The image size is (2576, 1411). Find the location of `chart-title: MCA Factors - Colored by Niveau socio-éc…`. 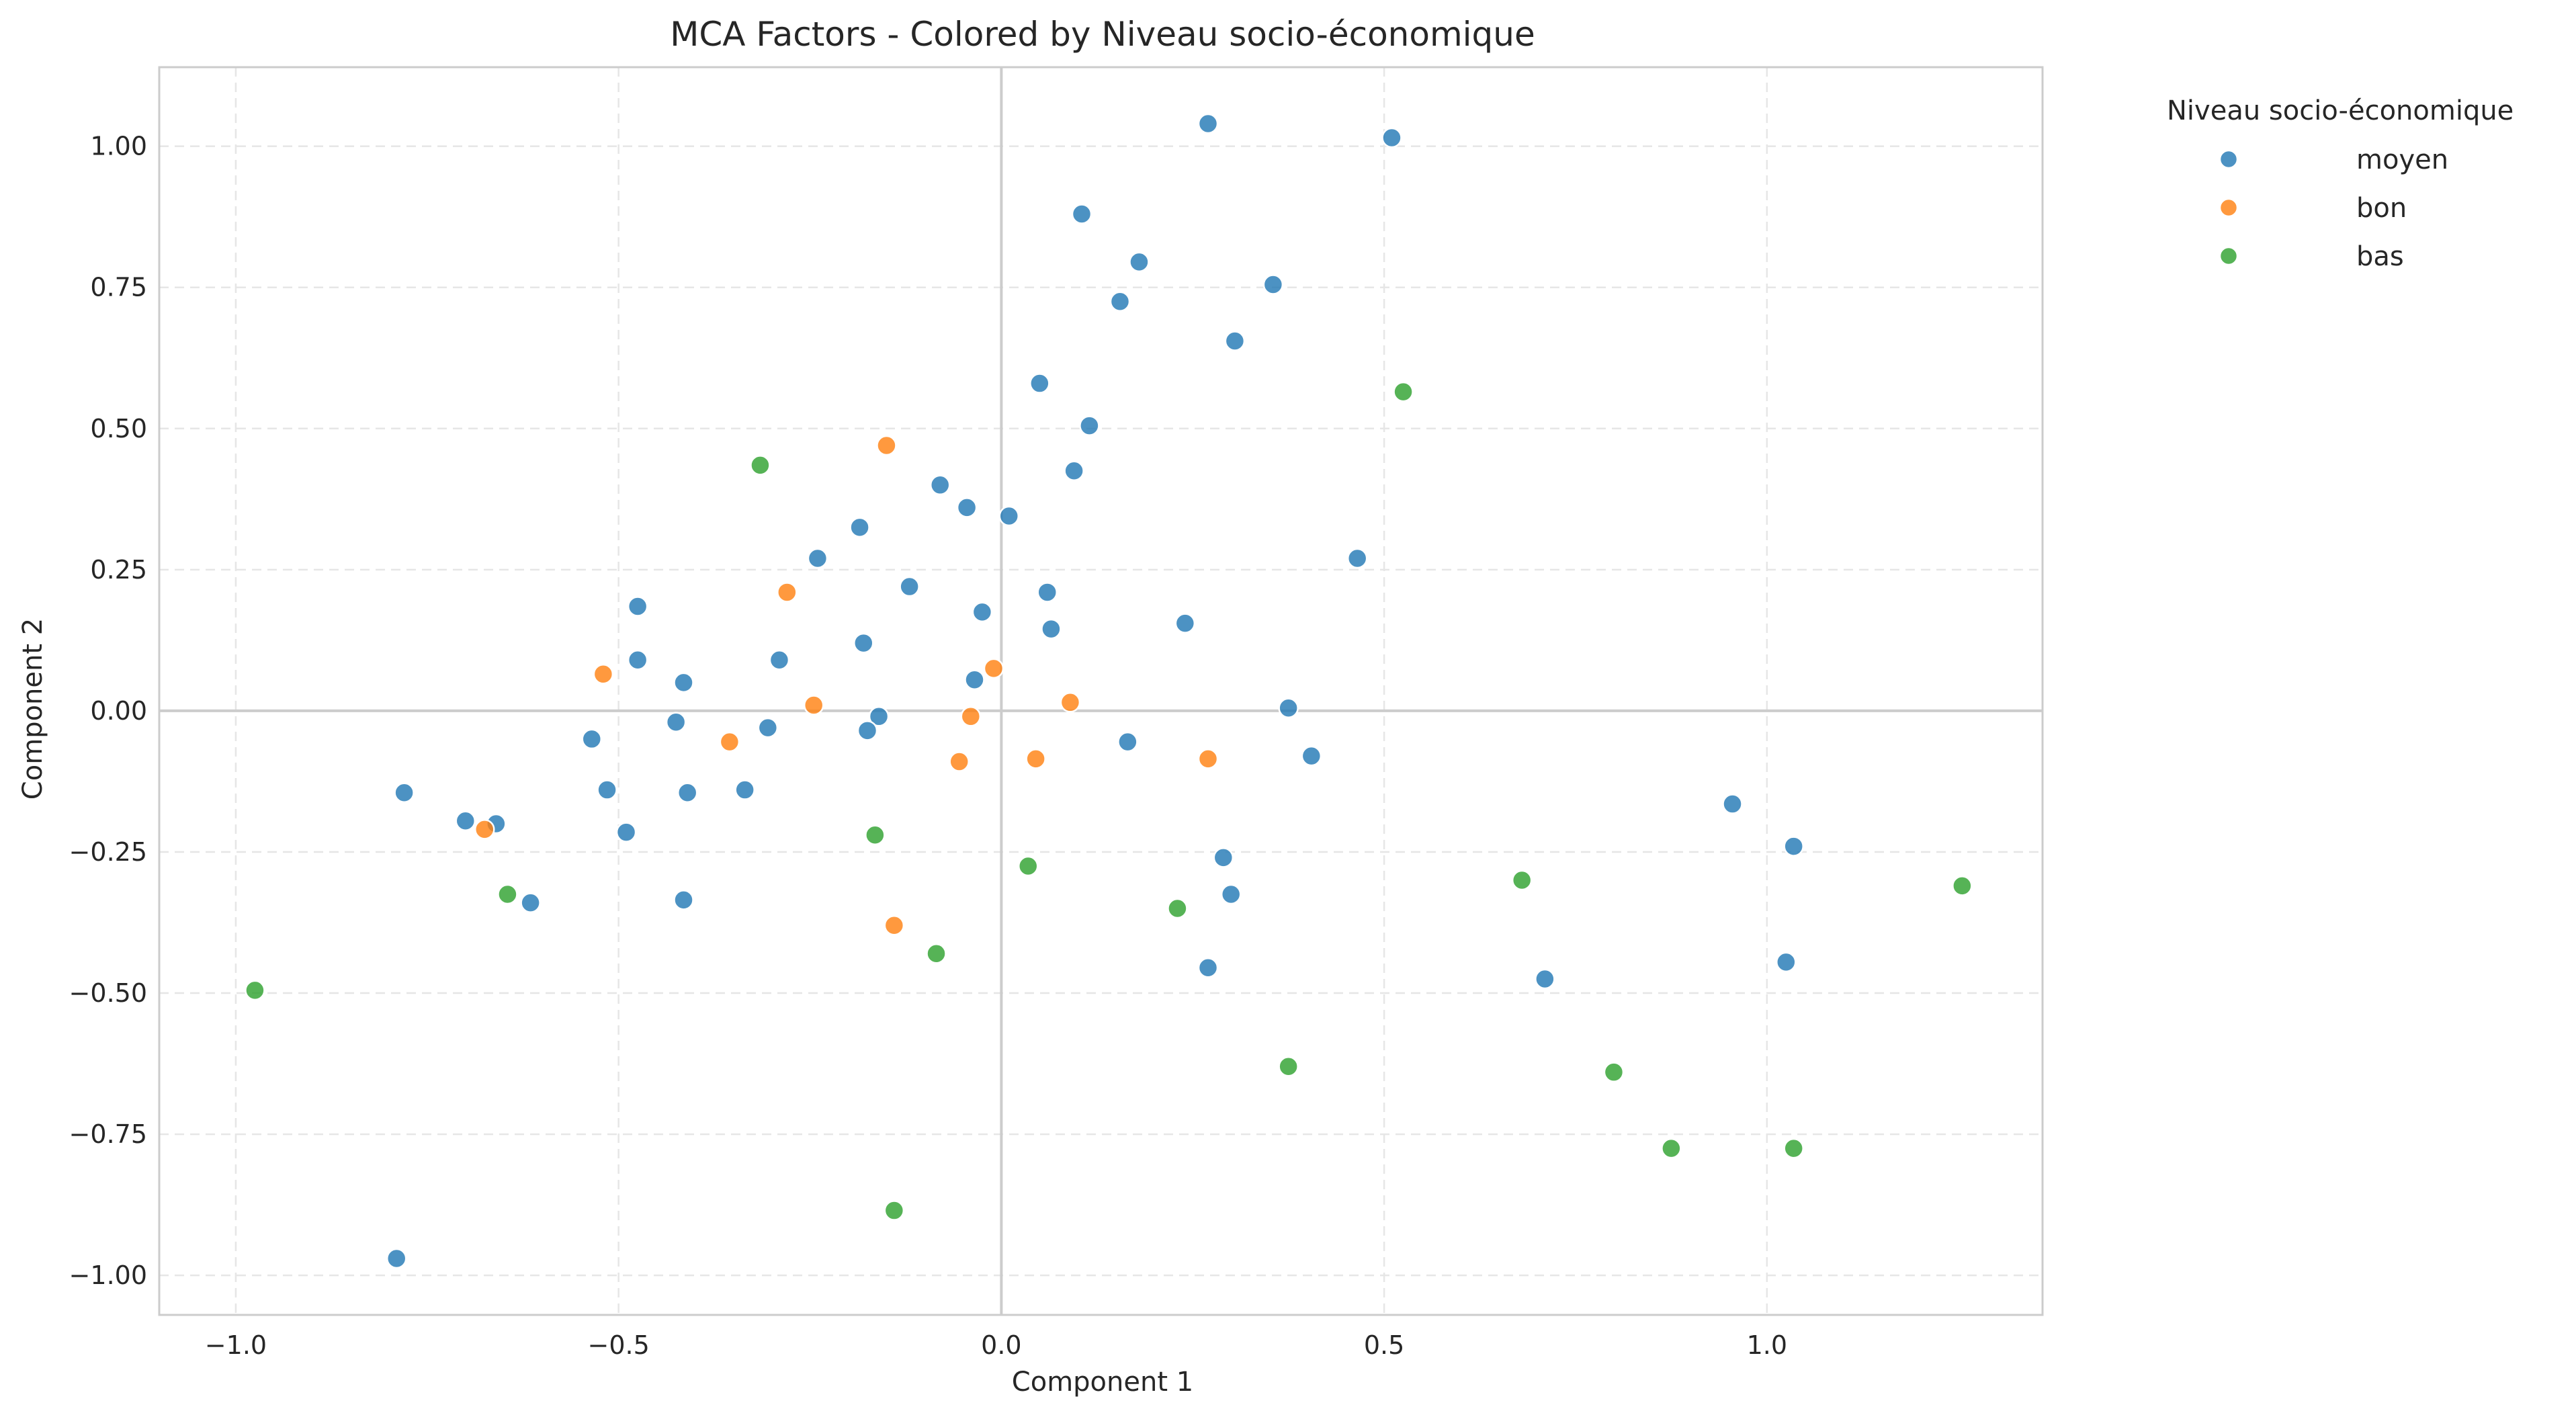

chart-title: MCA Factors - Colored by Niveau socio-éc… is located at coordinates (1102, 34).